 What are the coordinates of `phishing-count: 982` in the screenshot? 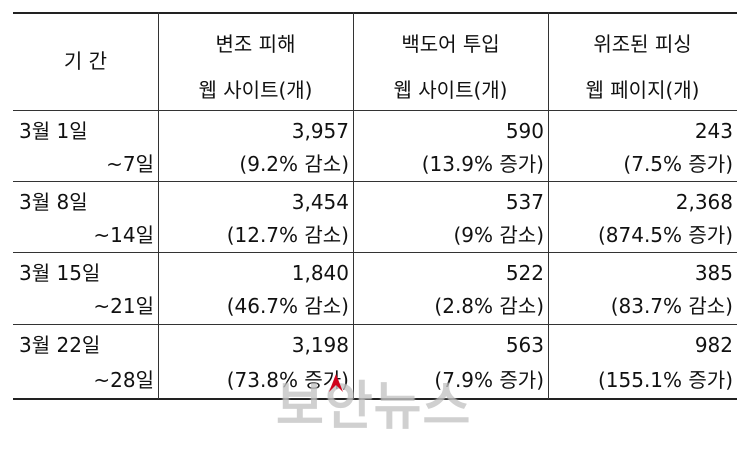 It's located at (713, 345).